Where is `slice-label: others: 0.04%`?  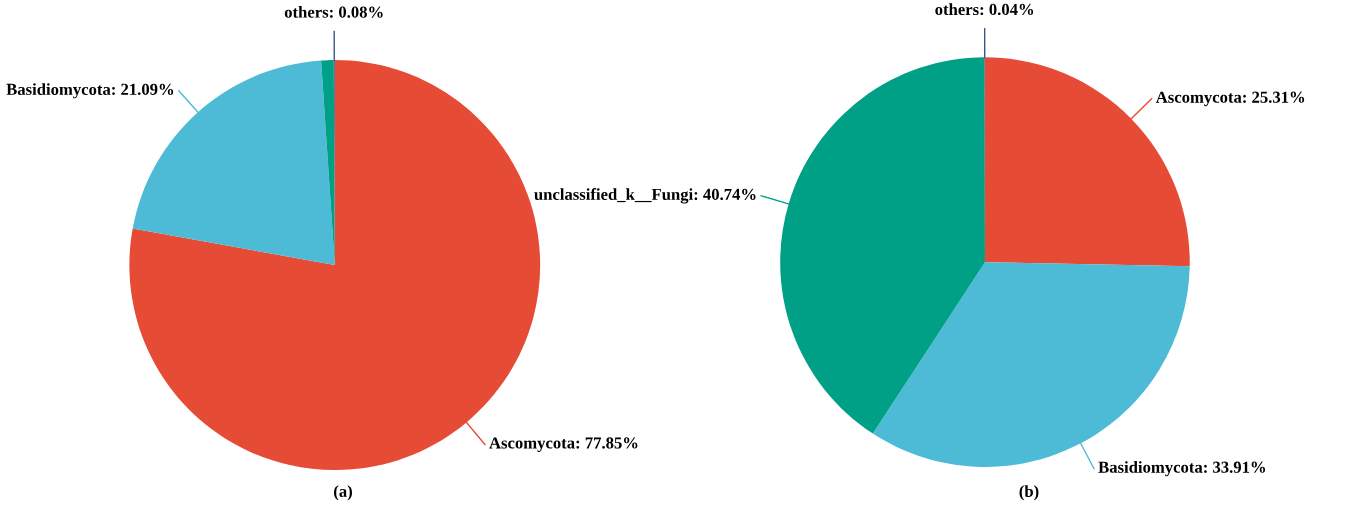
slice-label: others: 0.04% is located at coordinates (984, 9).